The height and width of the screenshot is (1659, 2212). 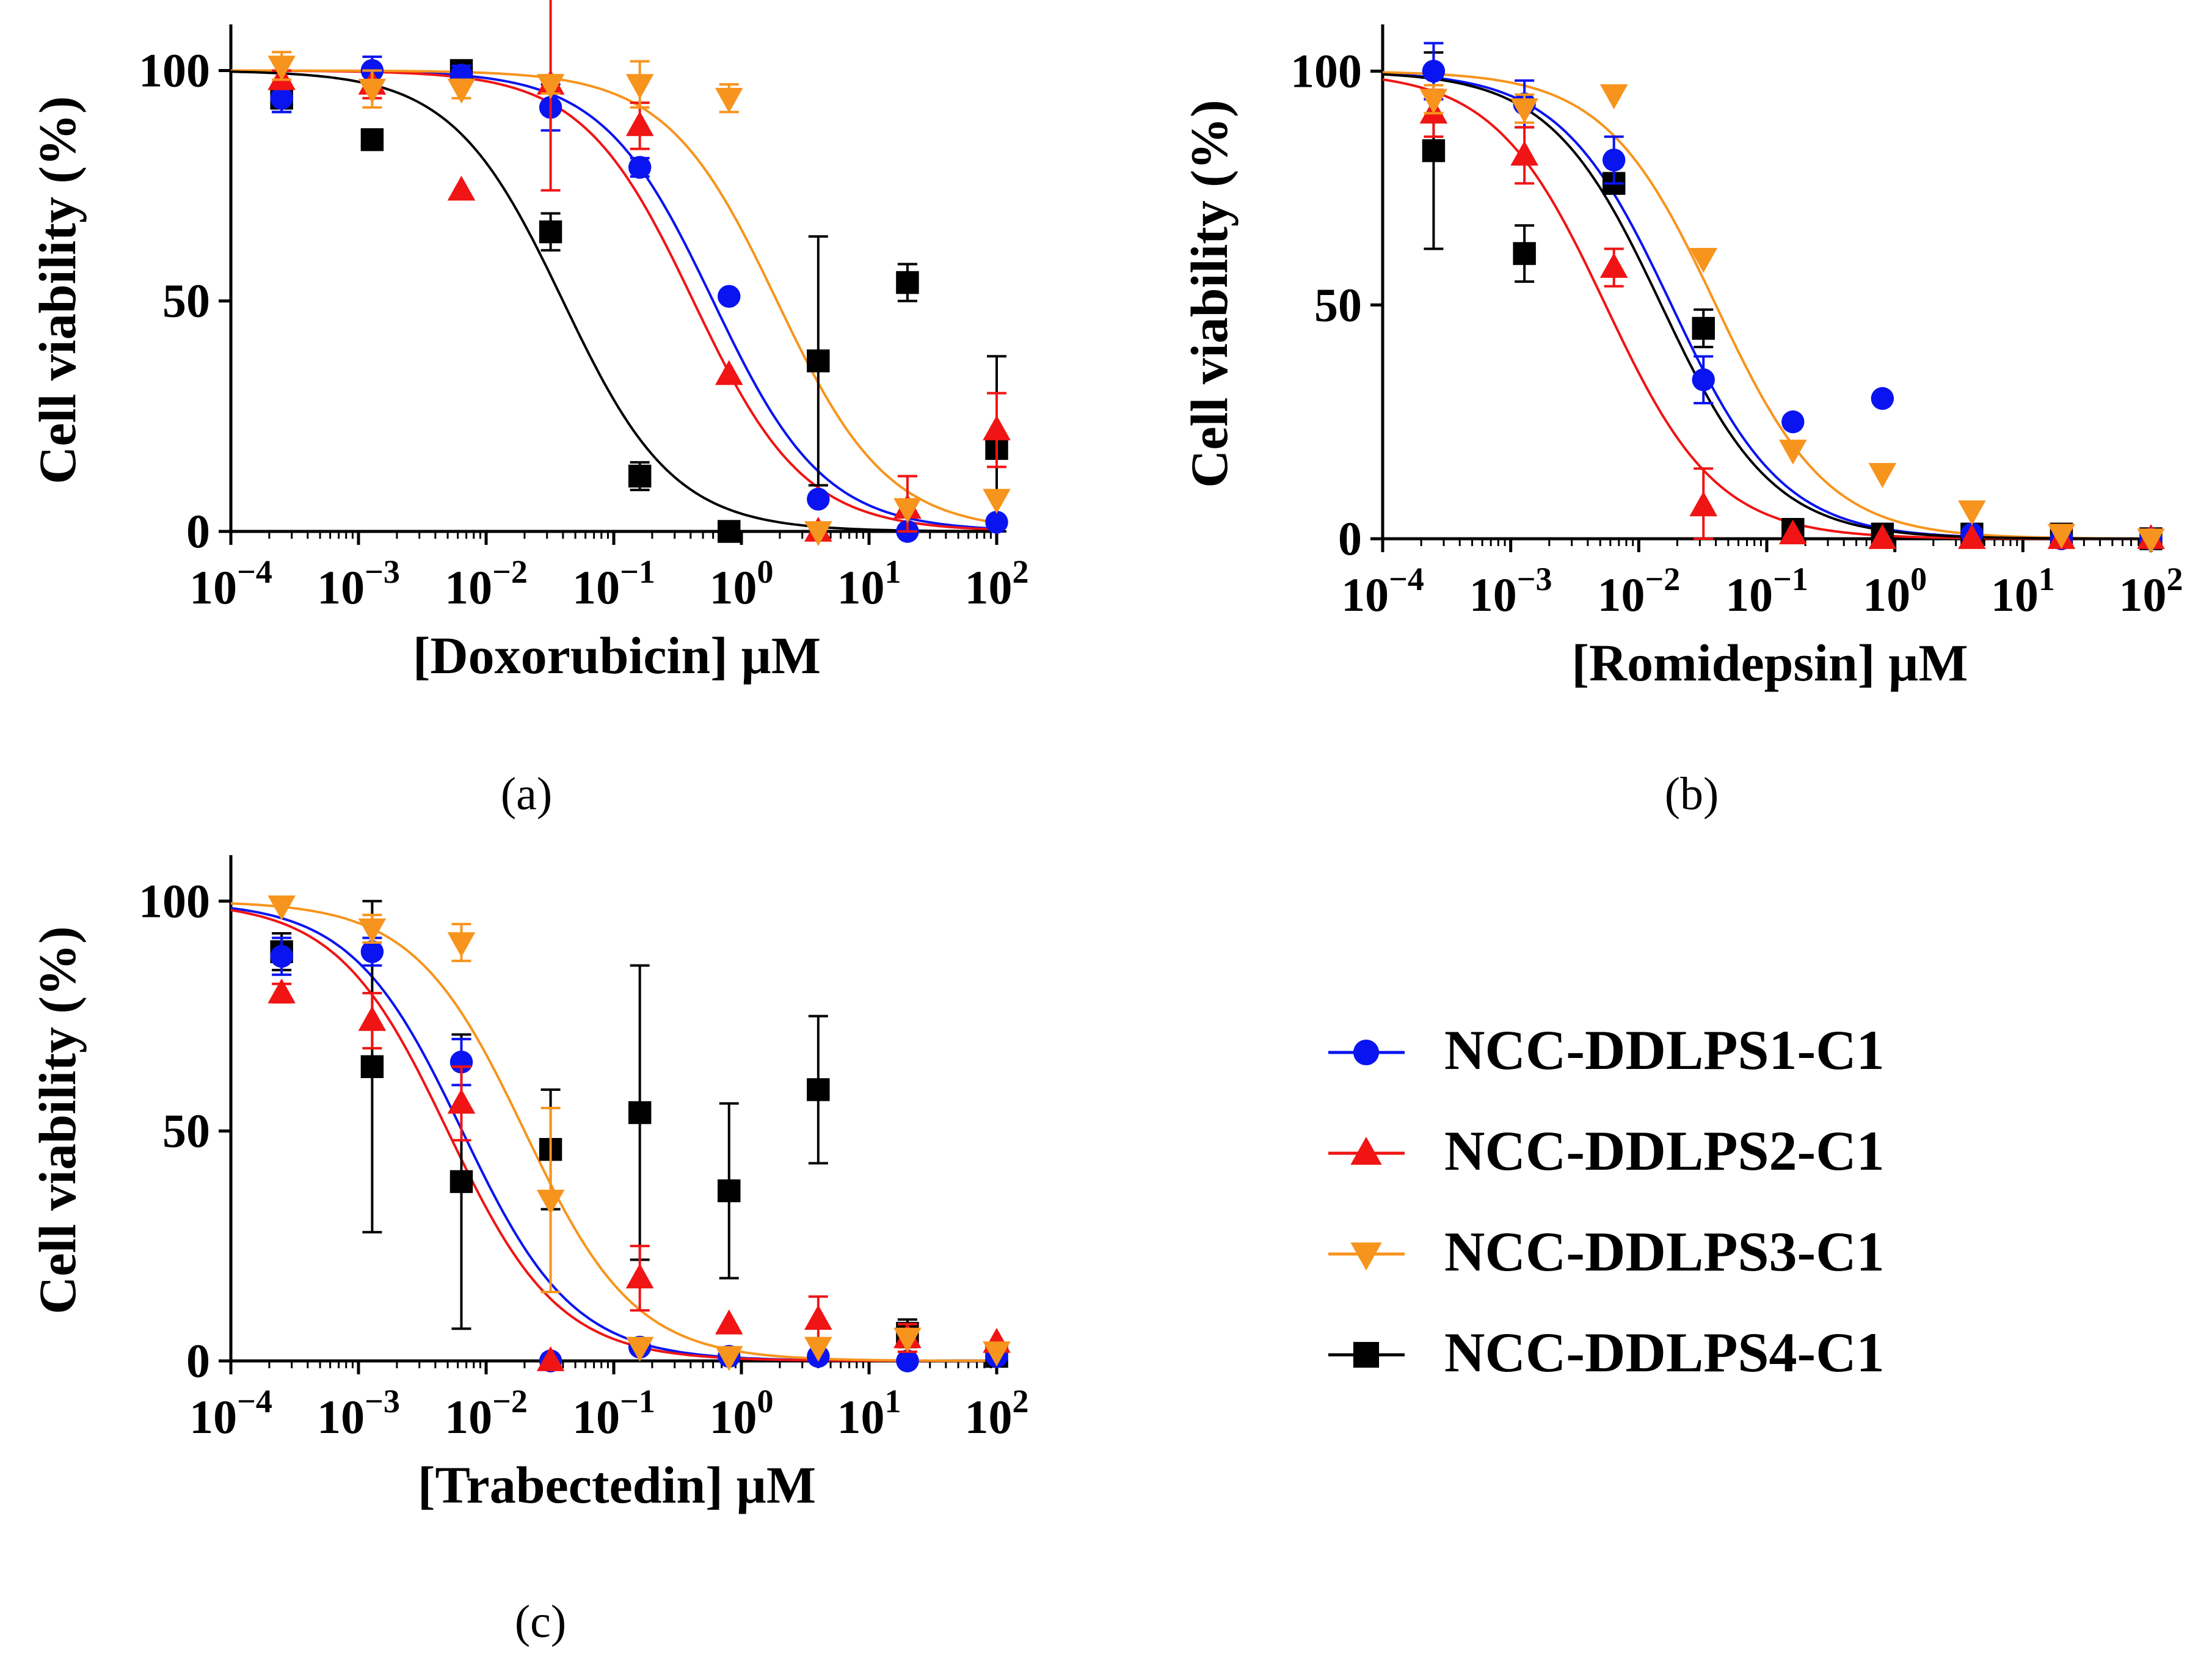 I want to click on panel-c-label-text: (c), so click(x=540, y=1621).